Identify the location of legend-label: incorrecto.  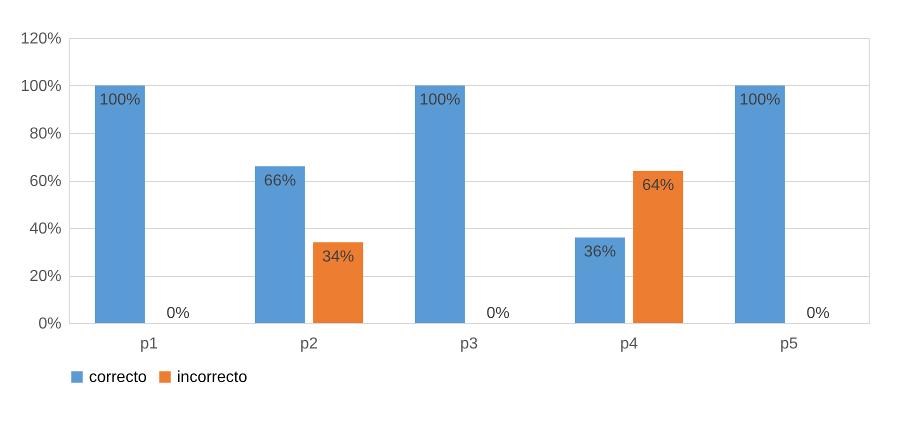
(212, 377).